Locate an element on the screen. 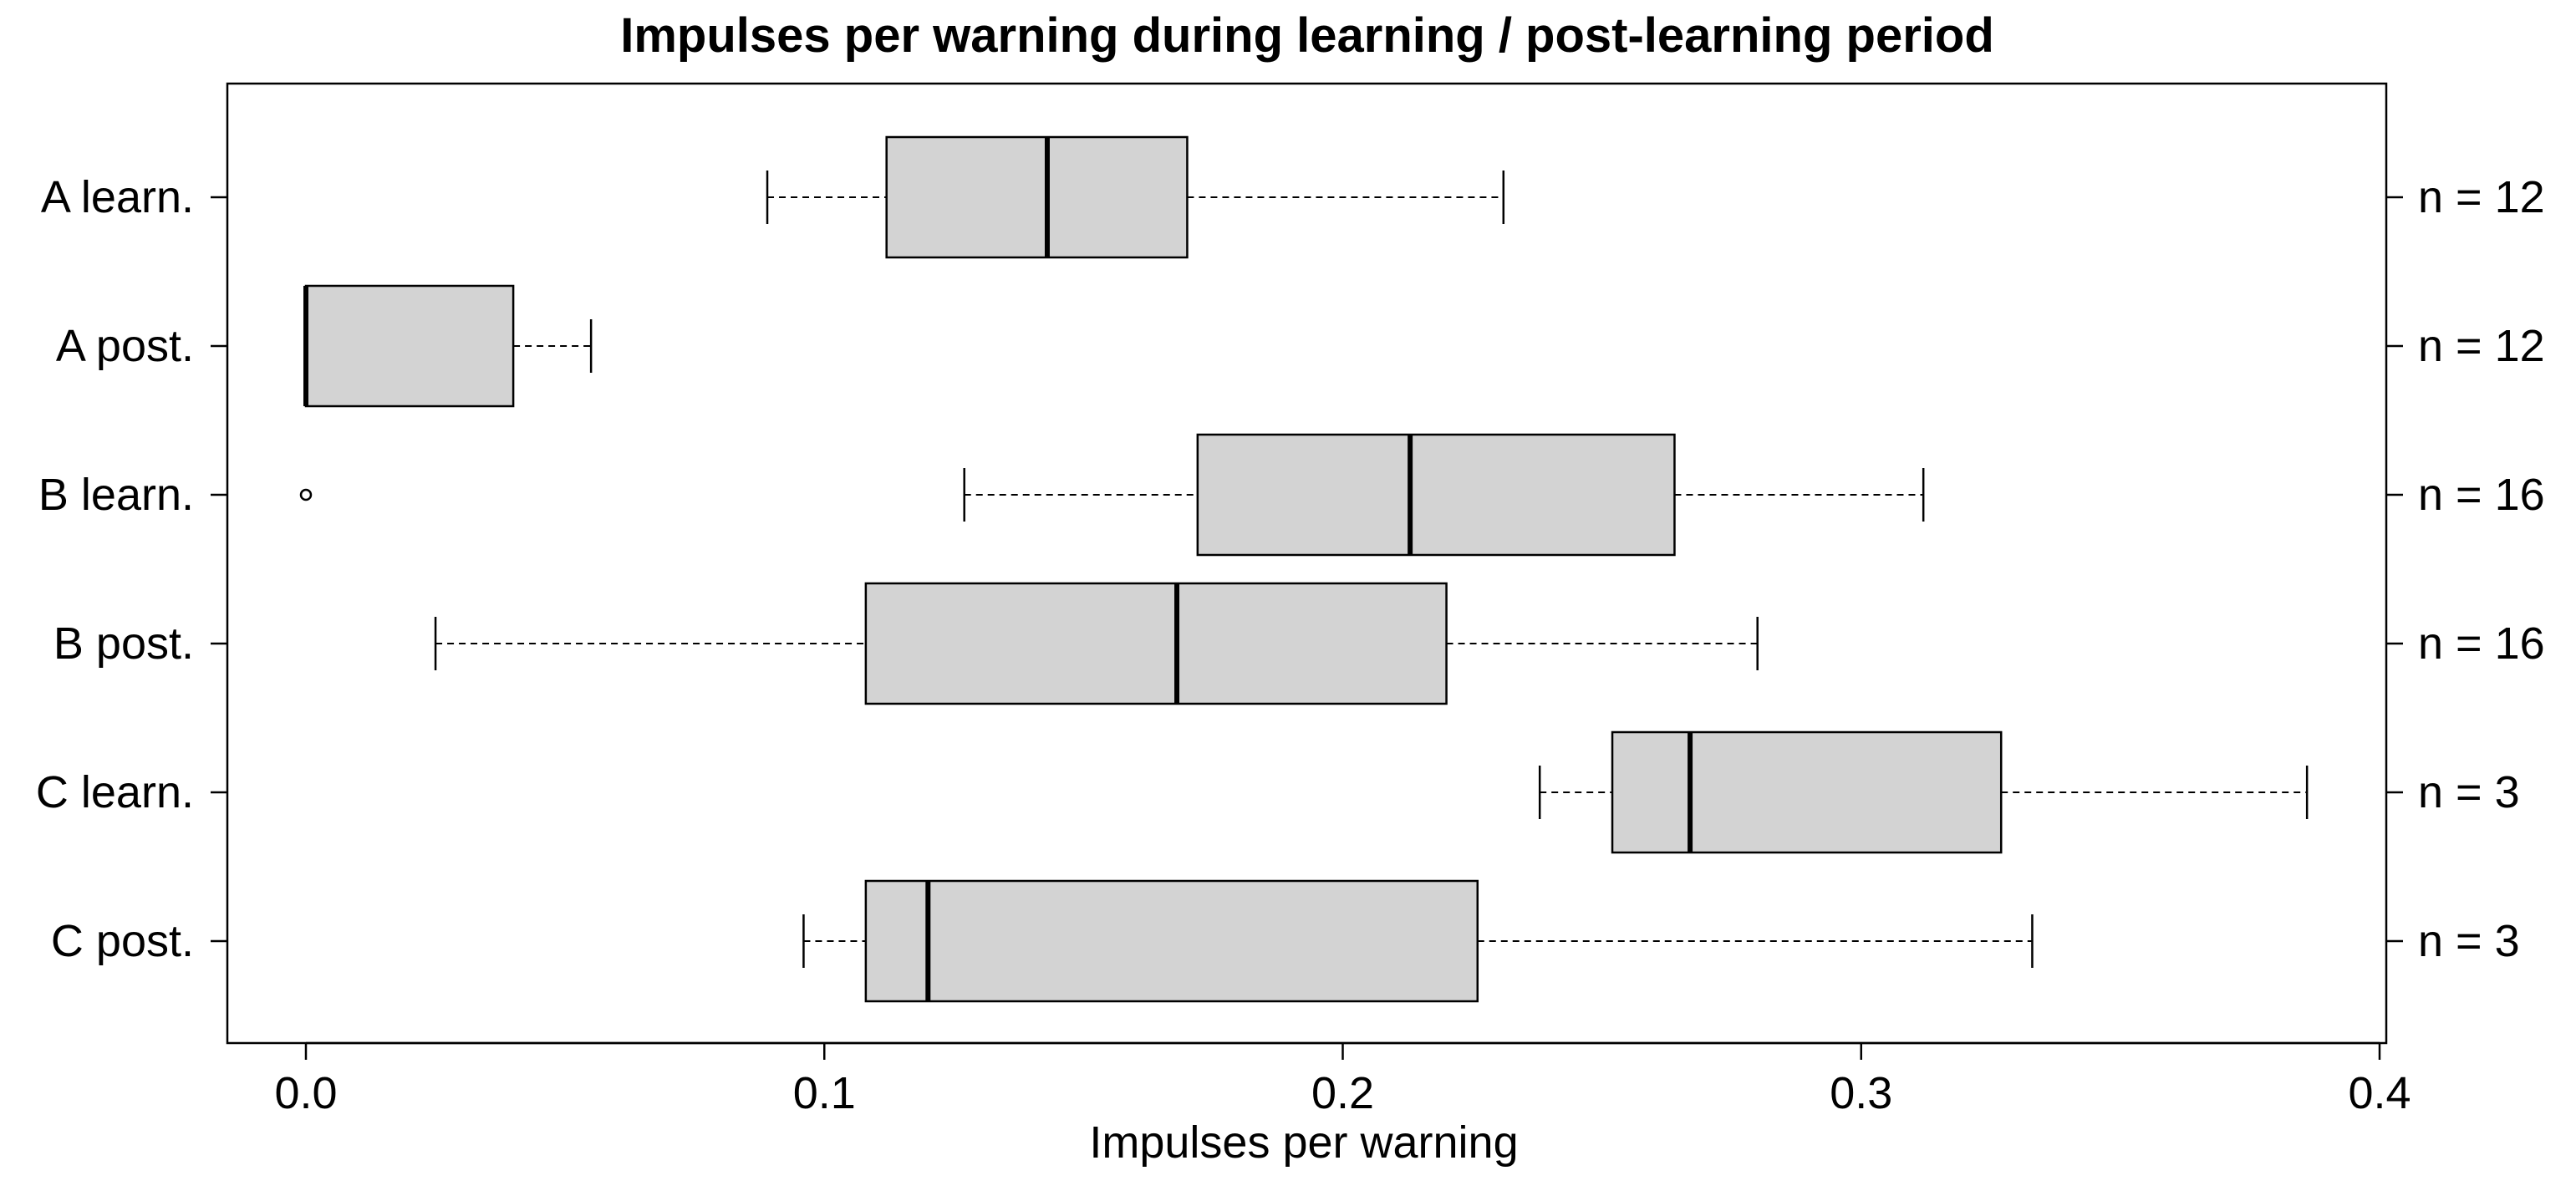 This screenshot has height=1191, width=2576. x-axis: 0.0 0.1 0.2 0.3 0.4 is located at coordinates (1342, 1079).